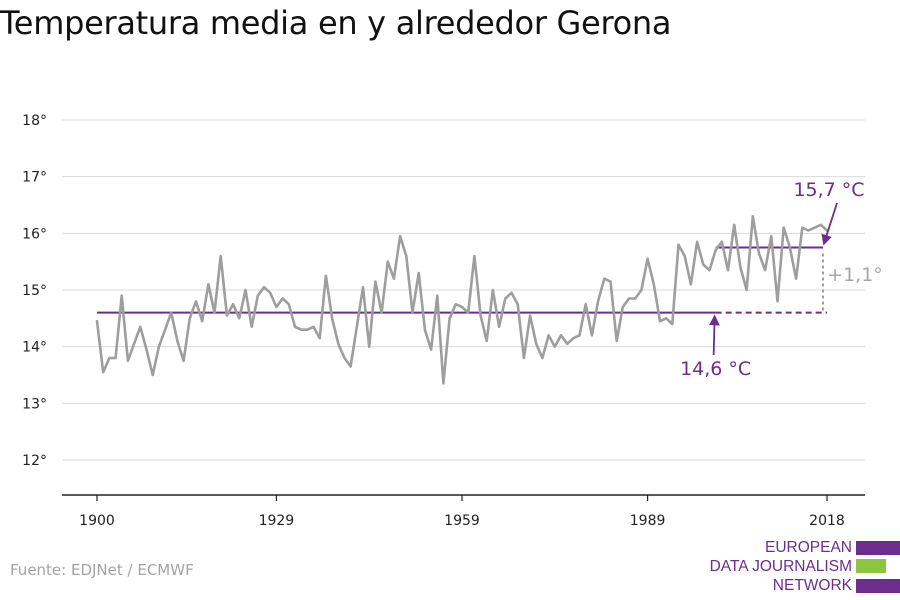 Image resolution: width=900 pixels, height=600 pixels. Describe the element at coordinates (102, 570) in the screenshot. I see `source-note: Fuente: EDJNet / ECMWF` at that location.